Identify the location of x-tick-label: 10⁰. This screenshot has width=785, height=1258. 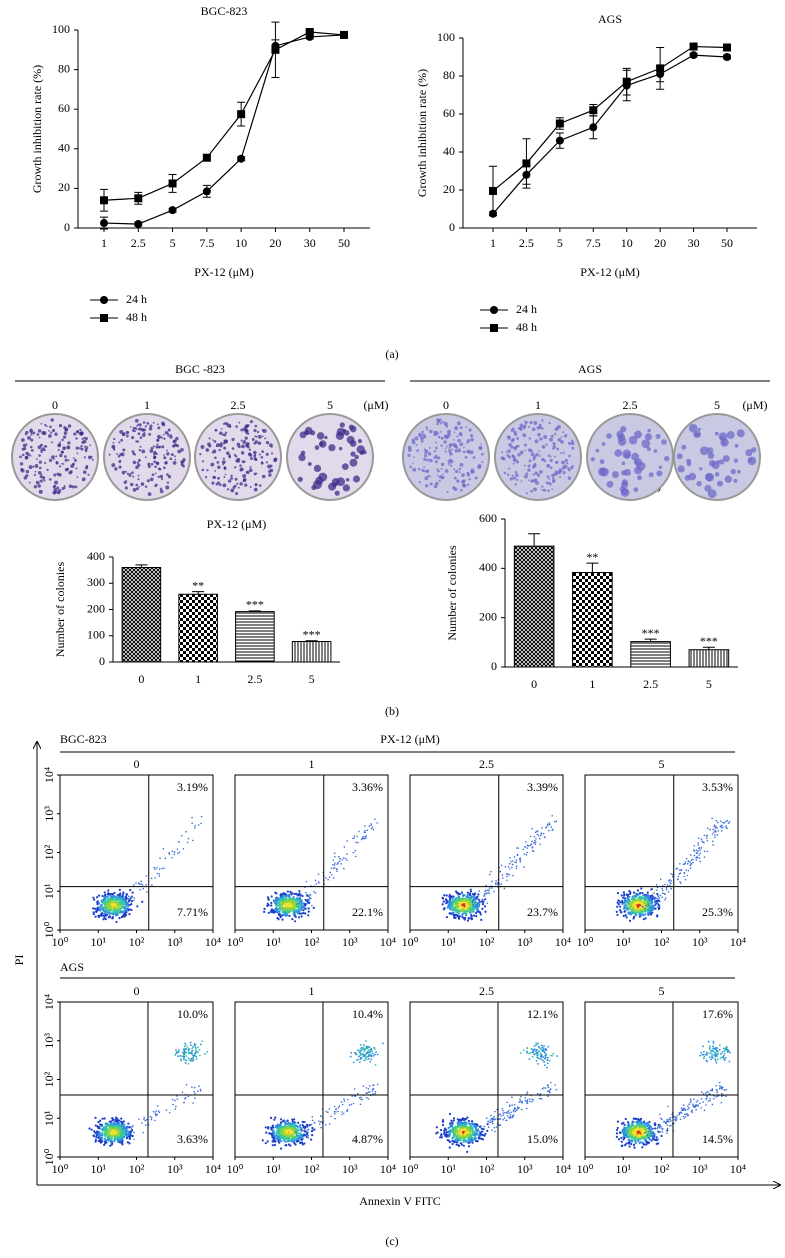
(585, 942).